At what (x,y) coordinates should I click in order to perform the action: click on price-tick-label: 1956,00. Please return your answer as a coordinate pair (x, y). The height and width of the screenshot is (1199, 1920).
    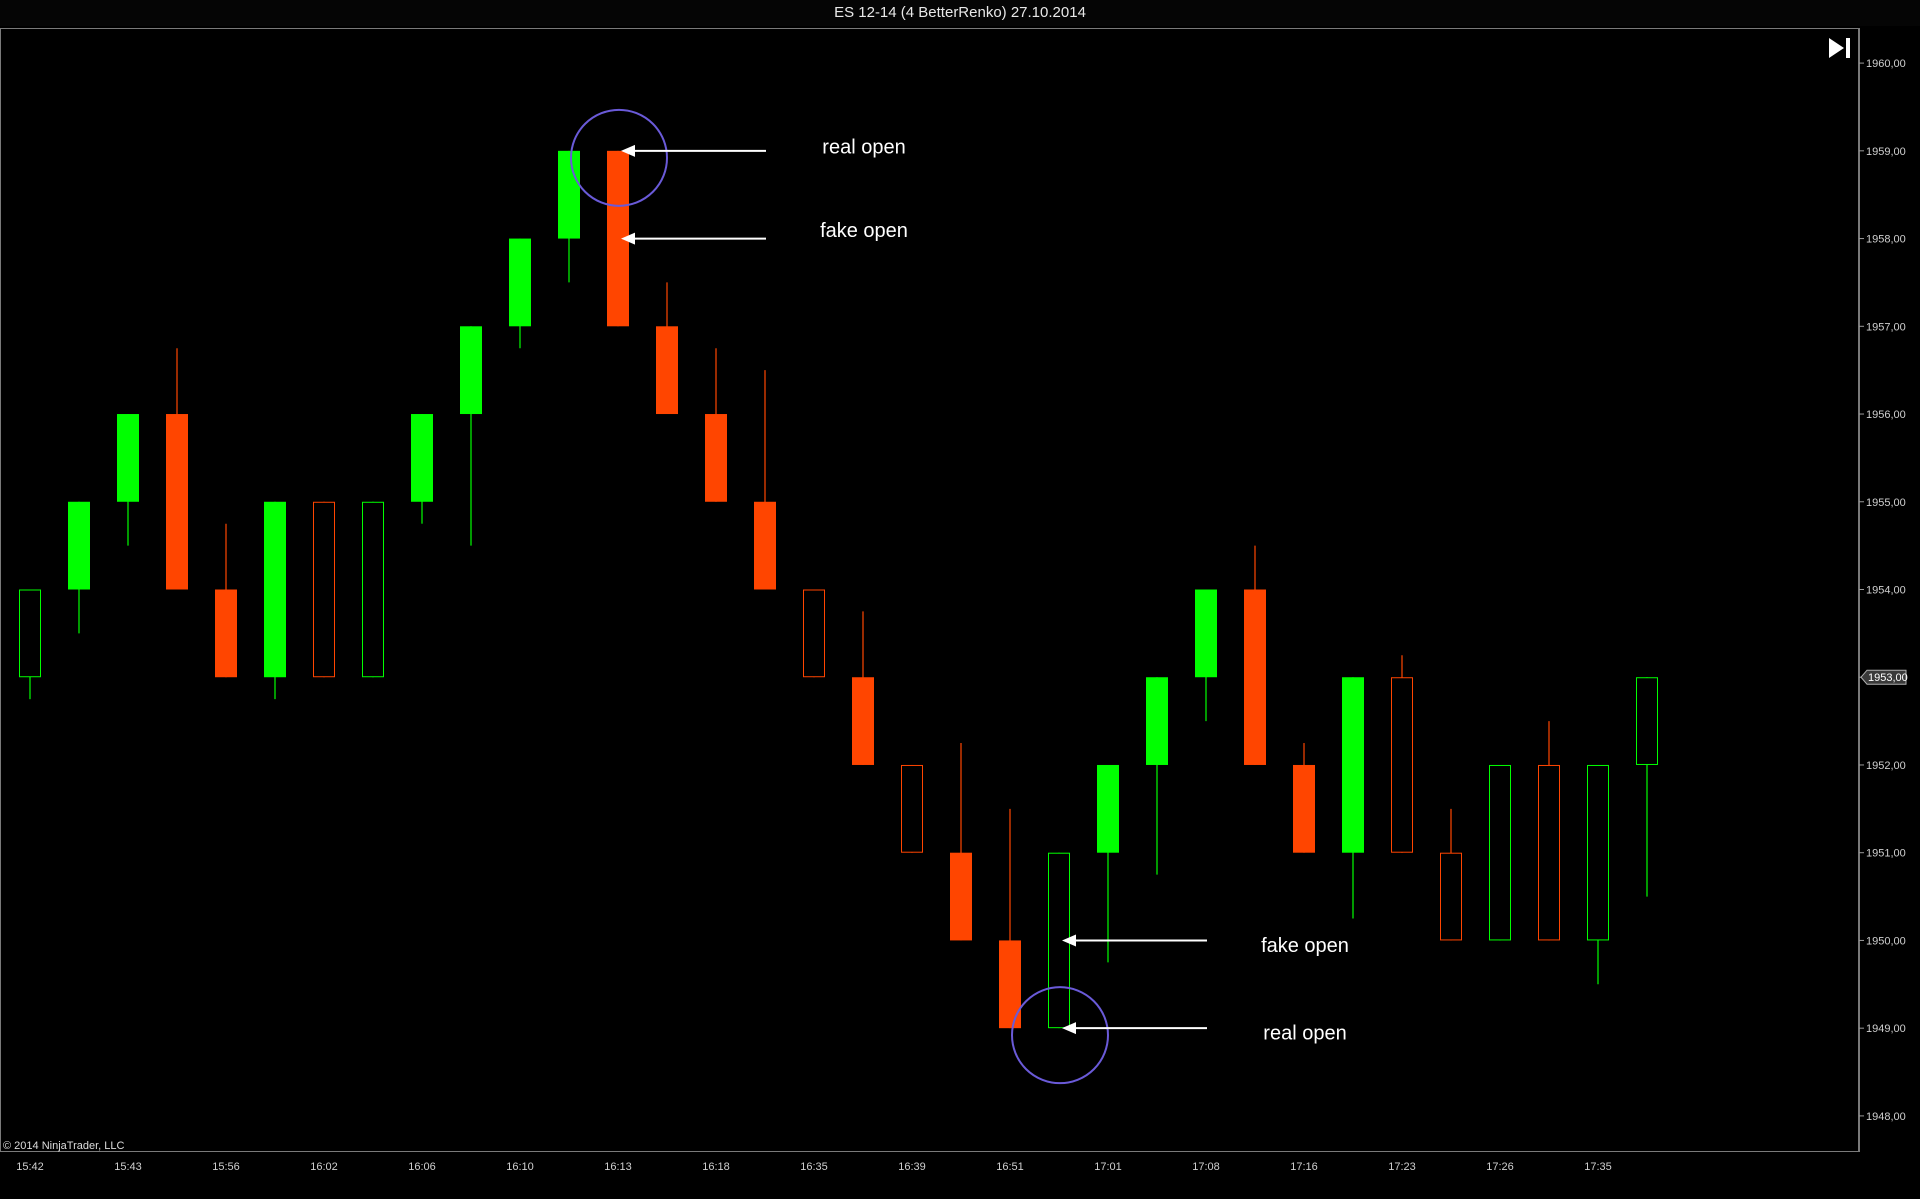
    Looking at the image, I should click on (1886, 415).